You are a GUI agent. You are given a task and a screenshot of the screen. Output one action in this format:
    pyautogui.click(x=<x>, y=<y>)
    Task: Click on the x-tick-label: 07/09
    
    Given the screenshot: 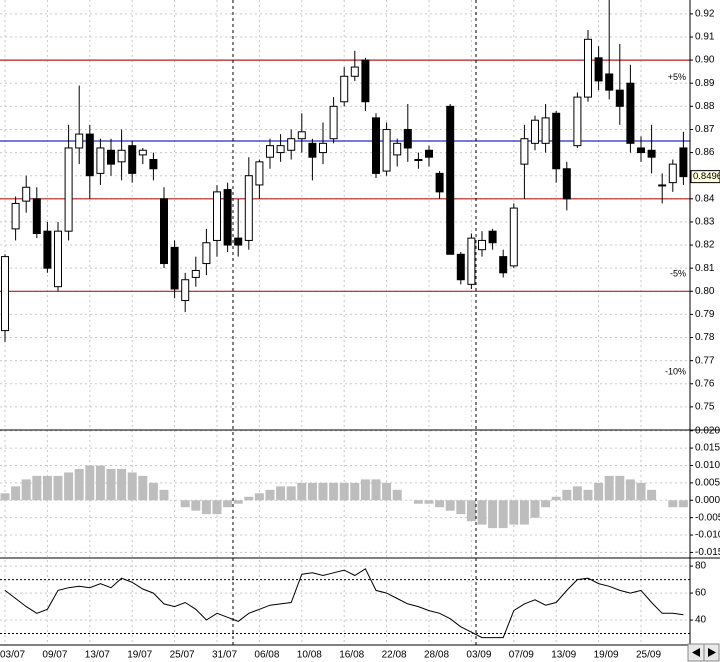 What is the action you would take?
    pyautogui.click(x=521, y=655)
    